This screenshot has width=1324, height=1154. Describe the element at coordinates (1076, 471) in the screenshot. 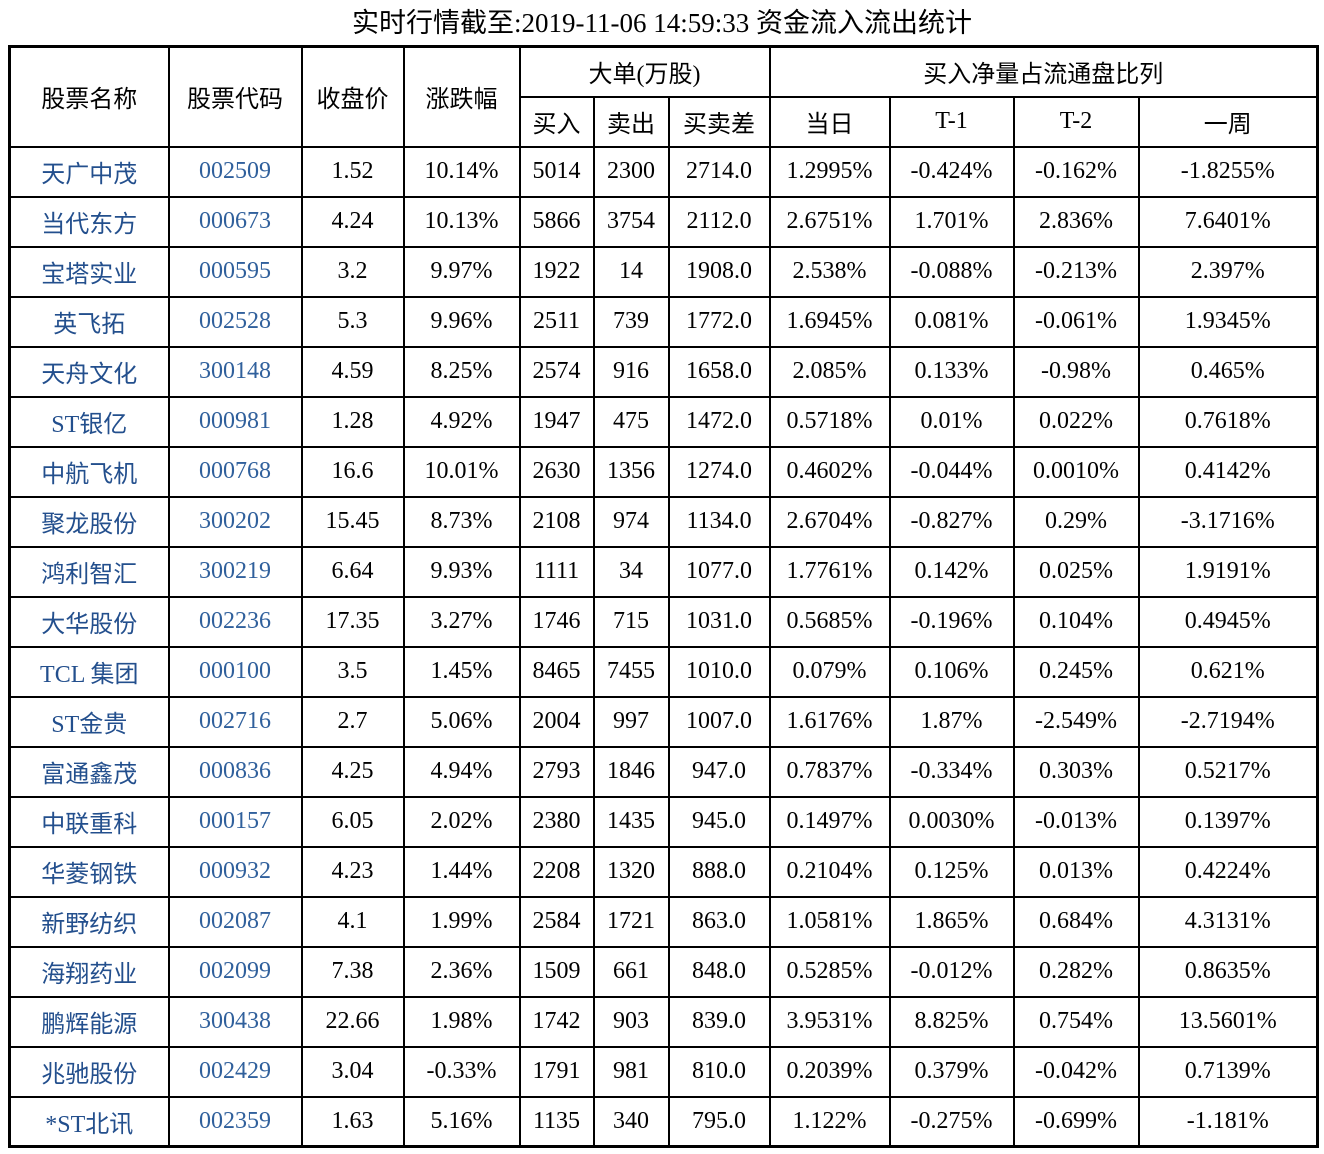

I see `ratio-t2-cell: 0.0010%` at that location.